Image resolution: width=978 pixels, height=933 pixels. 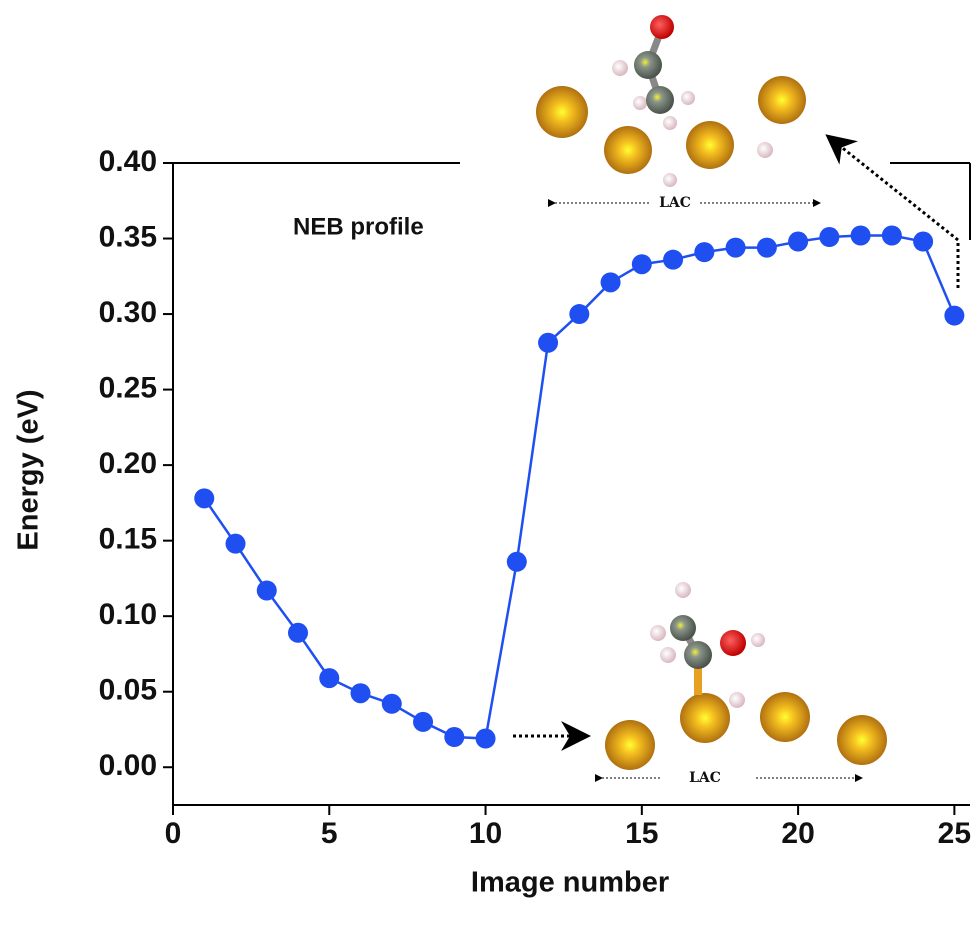 I want to click on y-tick-label: 0.10, so click(x=128, y=614).